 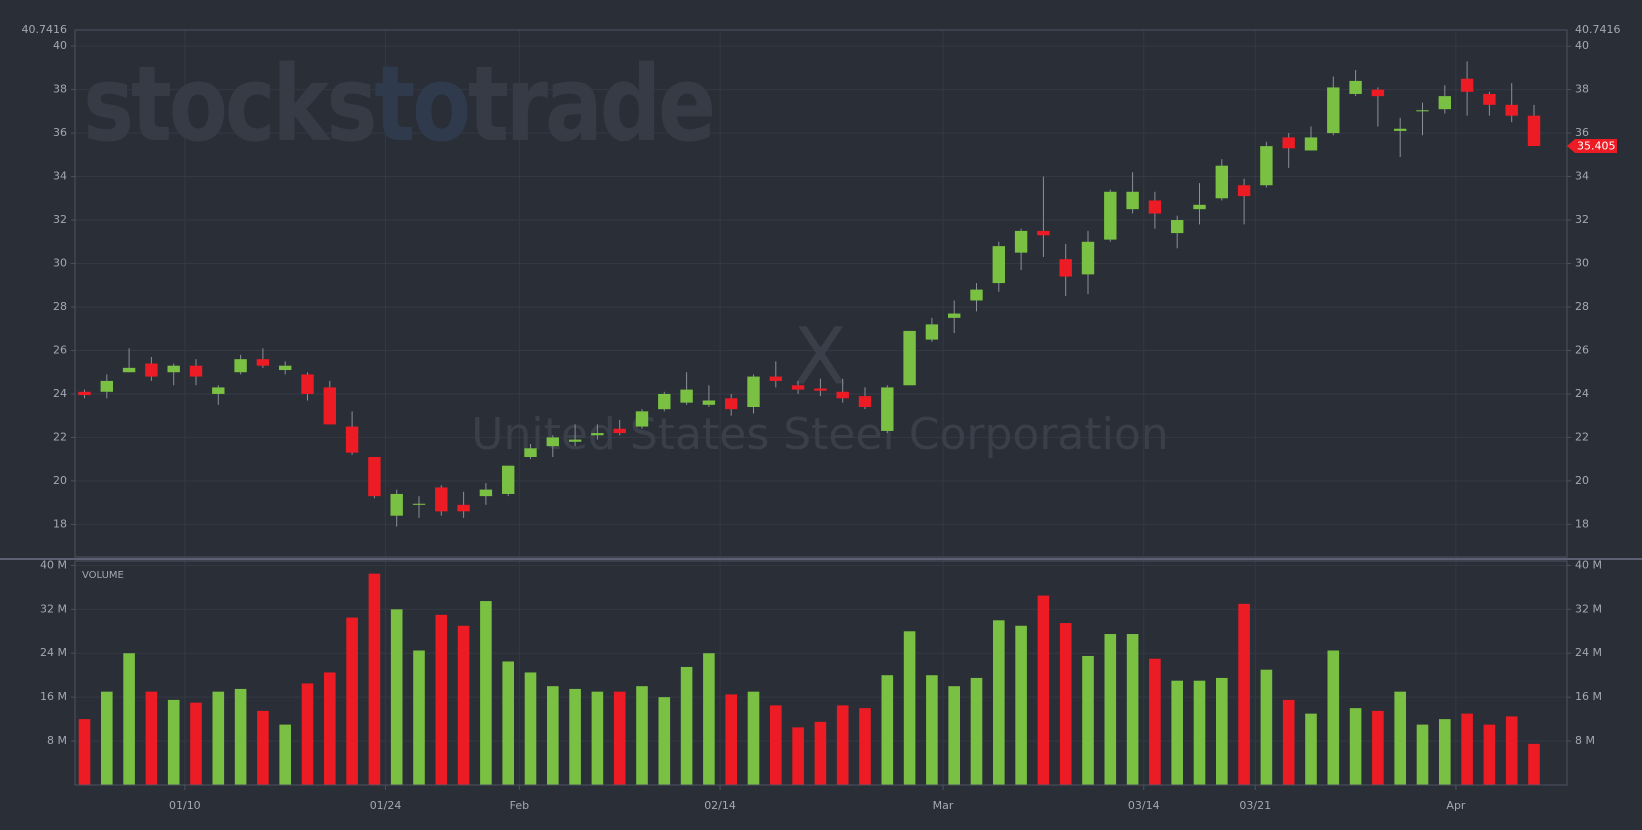 What do you see at coordinates (1582, 263) in the screenshot?
I see `y-tick-label-right: 30` at bounding box center [1582, 263].